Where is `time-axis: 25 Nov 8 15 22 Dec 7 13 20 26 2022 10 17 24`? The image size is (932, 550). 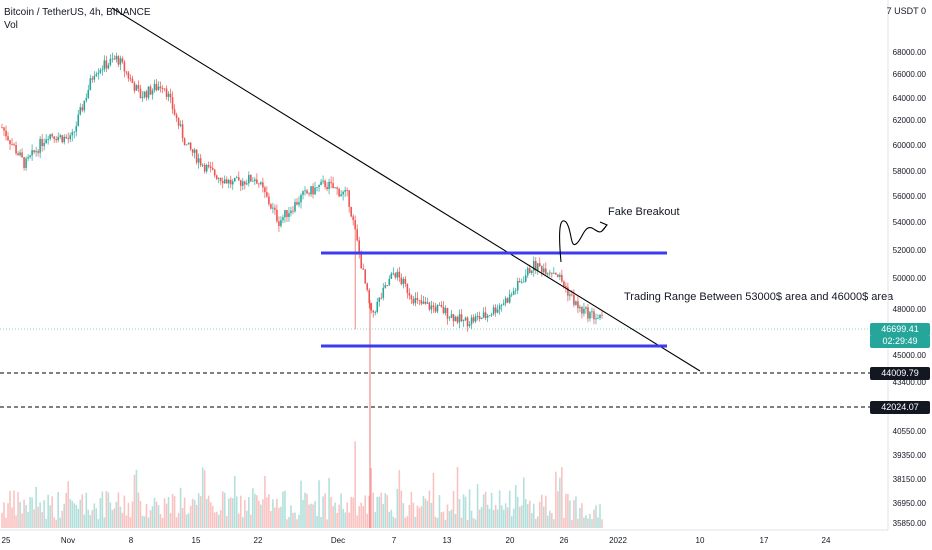 time-axis: 25 Nov 8 15 22 Dec 7 13 20 26 2022 10 17 24 is located at coordinates (416, 540).